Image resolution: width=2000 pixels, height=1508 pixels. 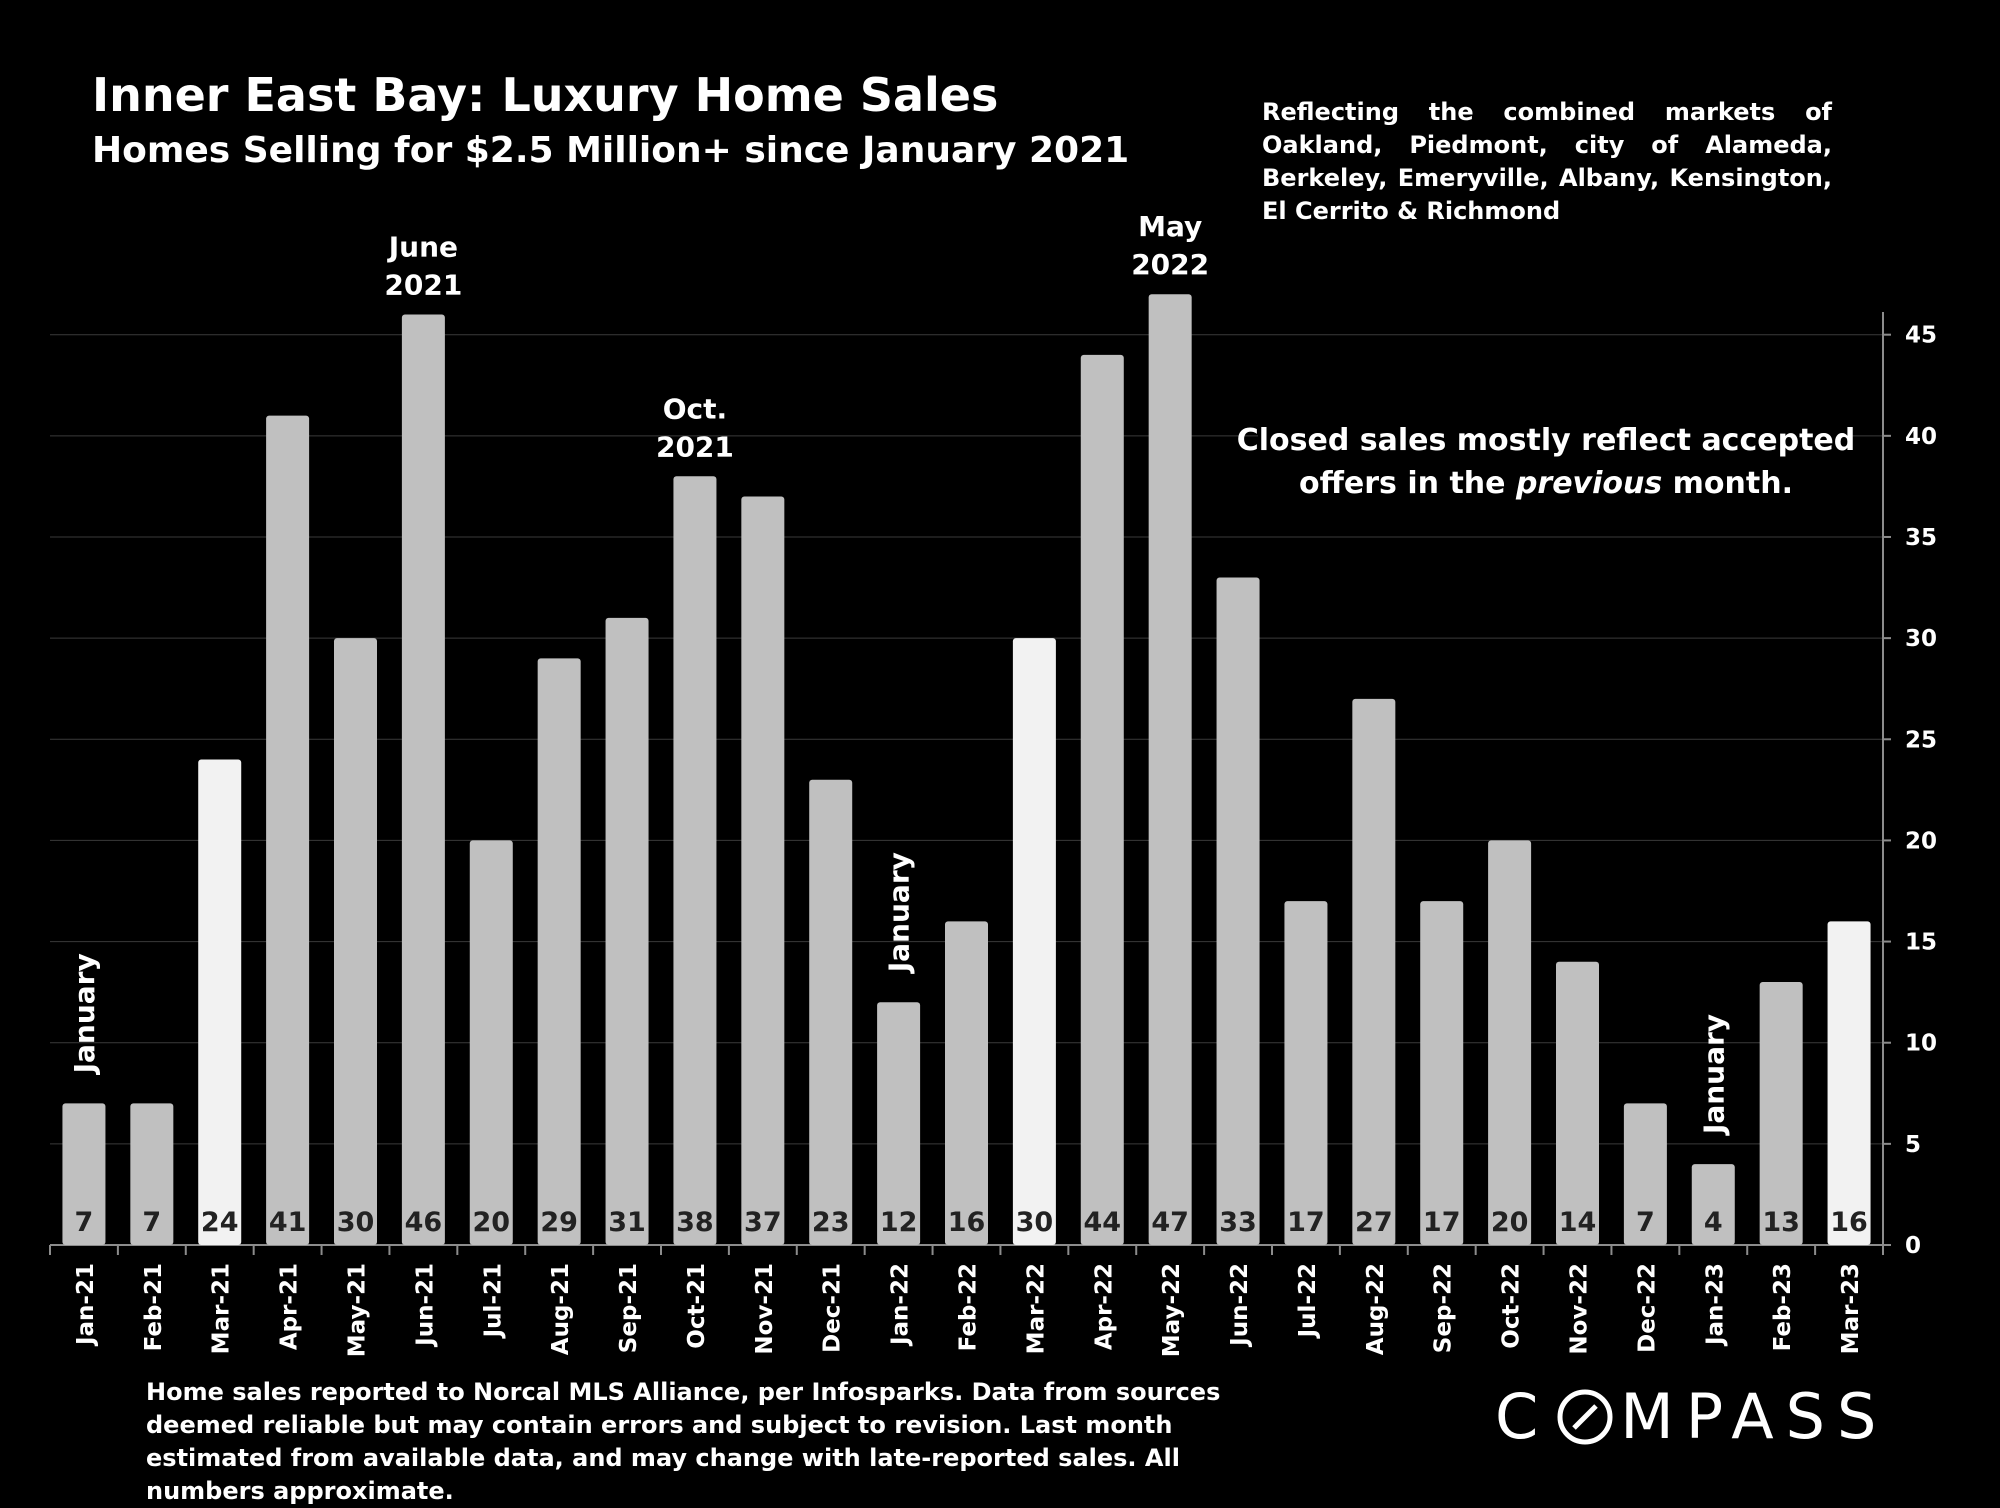 I want to click on bar-value-label: 29, so click(x=559, y=1222).